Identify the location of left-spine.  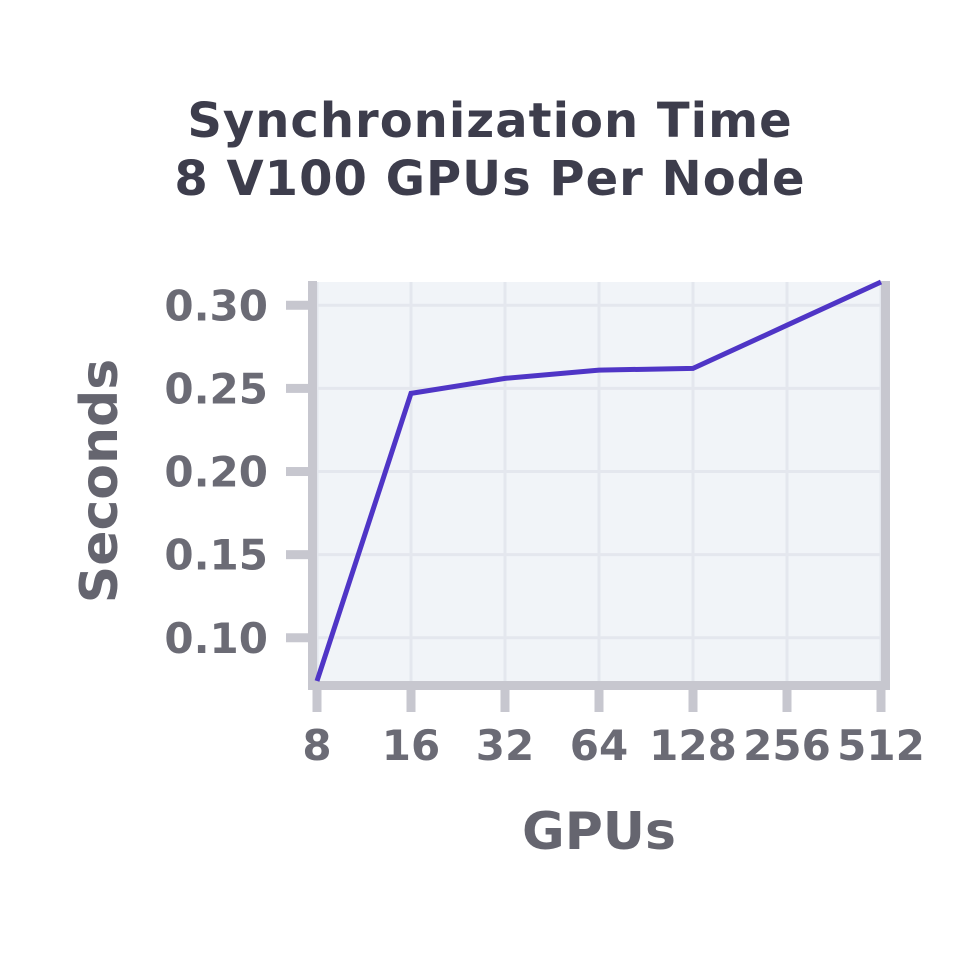
(312, 485).